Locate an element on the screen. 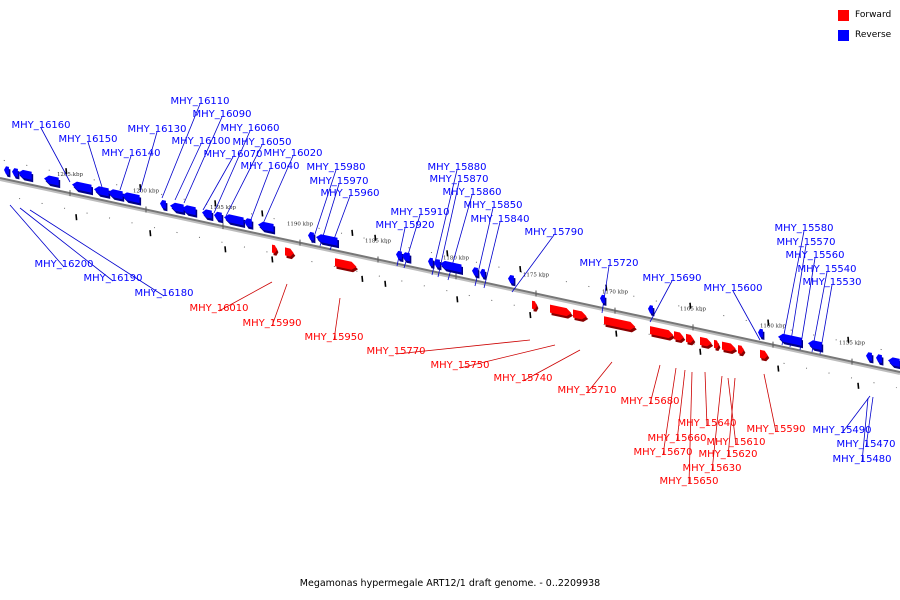 This screenshot has width=900, height=600. gene-label: MHY_15650 is located at coordinates (688, 481).